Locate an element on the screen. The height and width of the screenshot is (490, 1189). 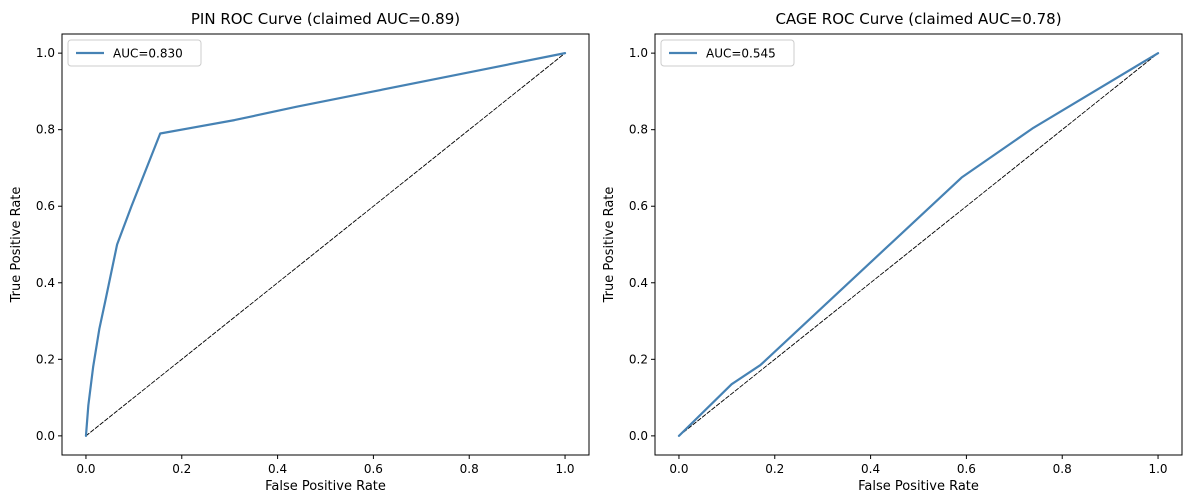
chart-title: PIN ROC Curve (claimed AUC=0.89) is located at coordinates (325, 19).